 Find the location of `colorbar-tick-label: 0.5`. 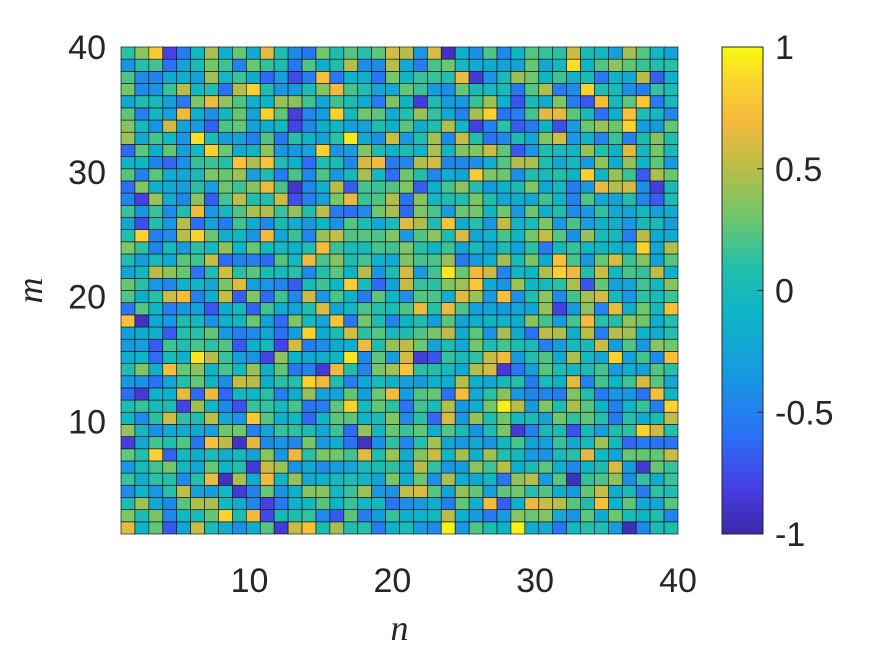

colorbar-tick-label: 0.5 is located at coordinates (798, 170).